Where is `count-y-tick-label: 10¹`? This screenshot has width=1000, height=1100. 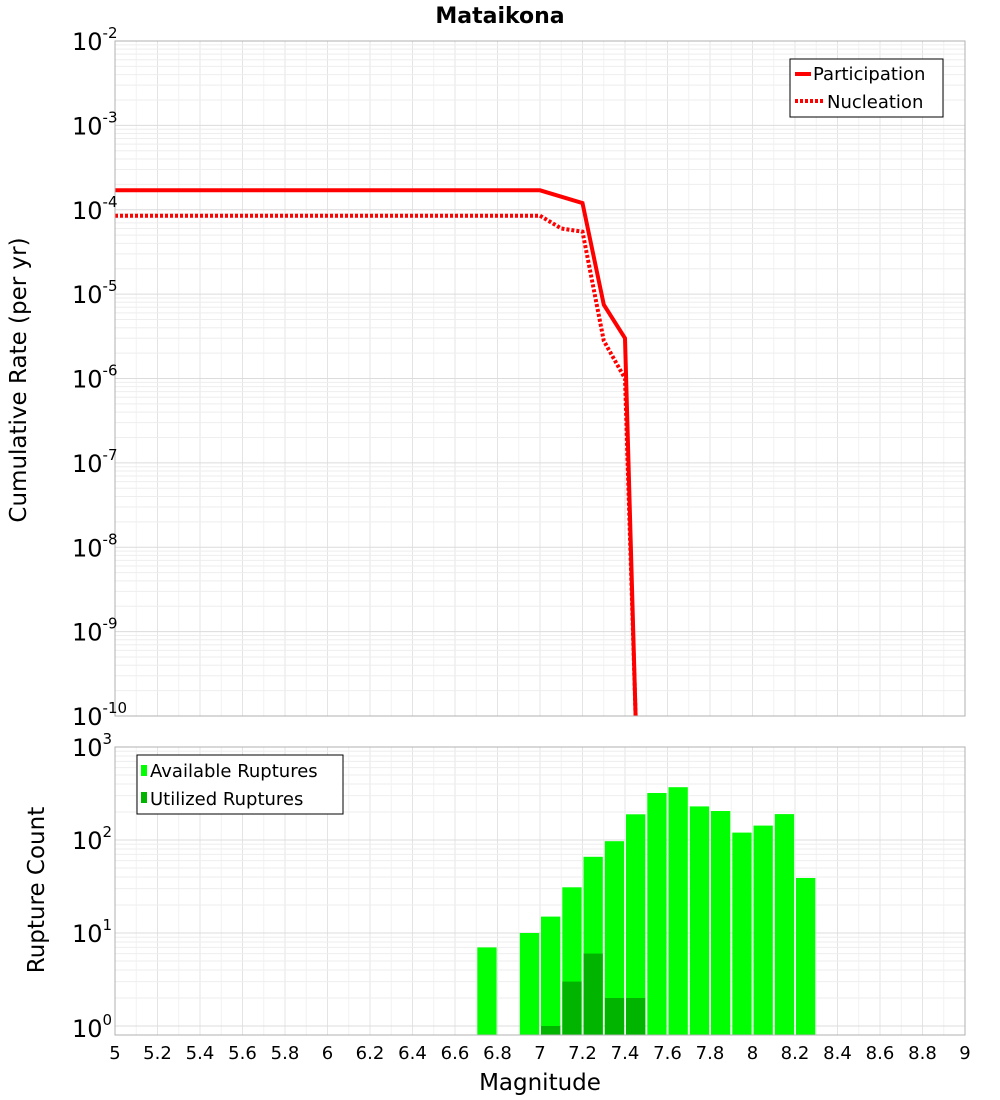 count-y-tick-label: 10¹ is located at coordinates (92, 932).